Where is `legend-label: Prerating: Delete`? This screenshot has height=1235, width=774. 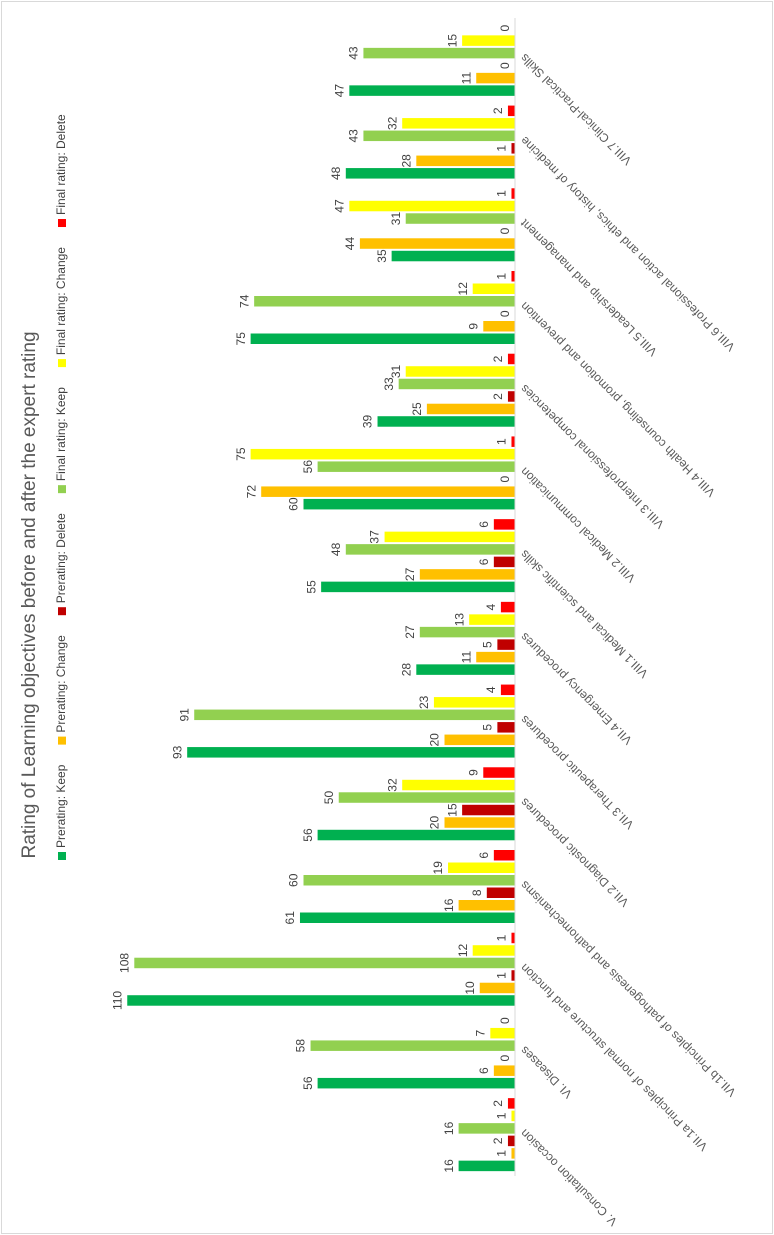 legend-label: Prerating: Delete is located at coordinates (61, 558).